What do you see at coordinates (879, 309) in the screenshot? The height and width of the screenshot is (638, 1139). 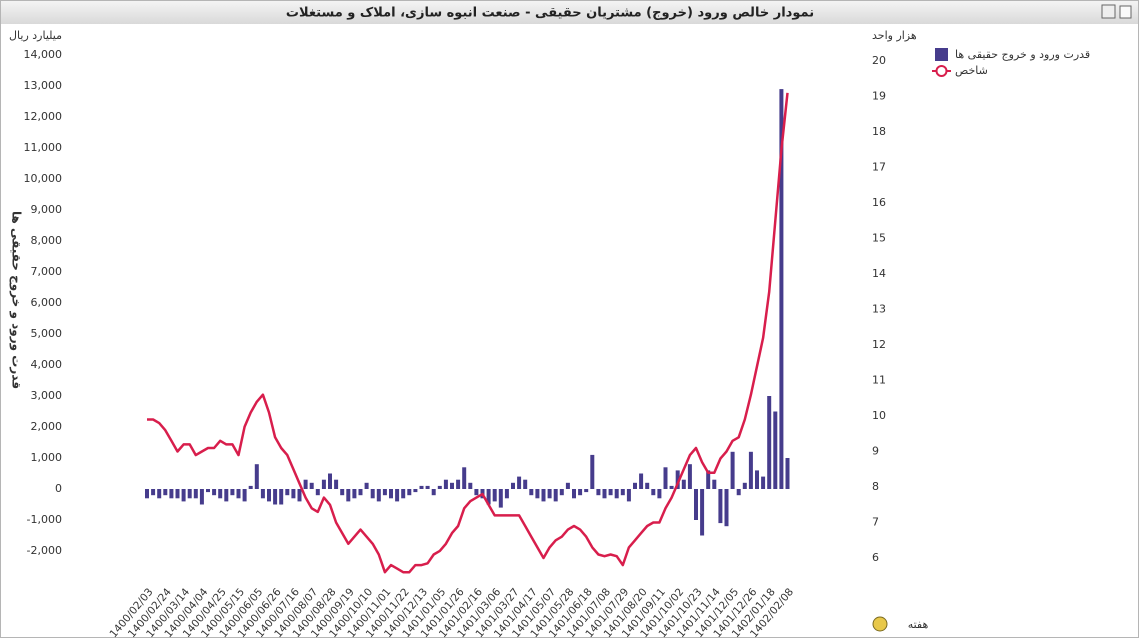 I see `y2-tick-label: 13` at bounding box center [879, 309].